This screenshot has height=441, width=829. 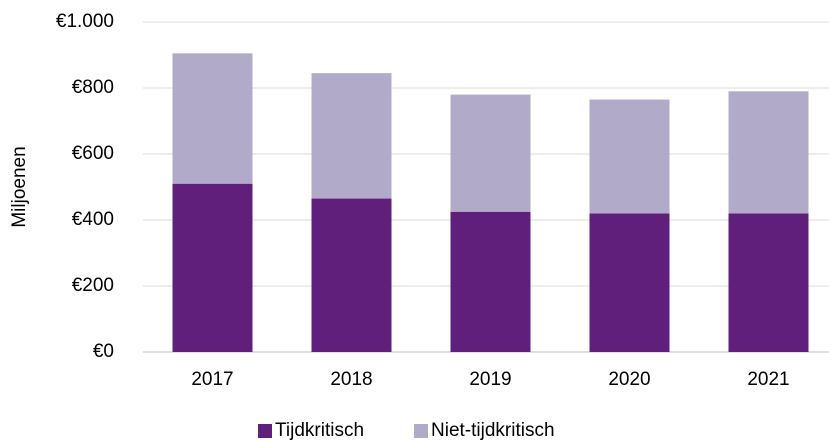 What do you see at coordinates (93, 285) in the screenshot?
I see `y-tick-label: €200` at bounding box center [93, 285].